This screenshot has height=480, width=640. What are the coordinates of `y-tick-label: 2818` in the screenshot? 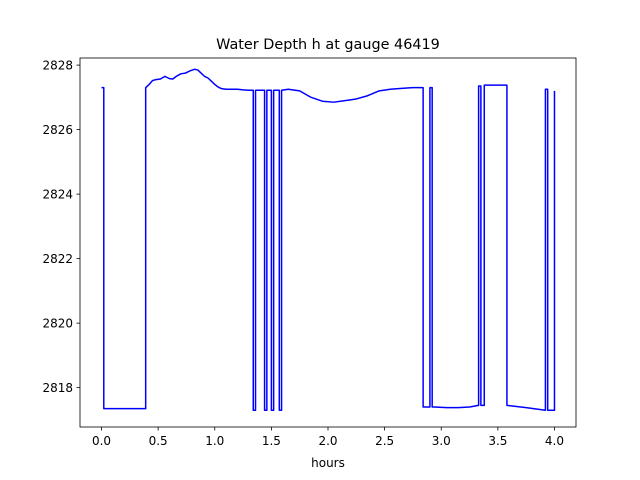 It's located at (57, 388).